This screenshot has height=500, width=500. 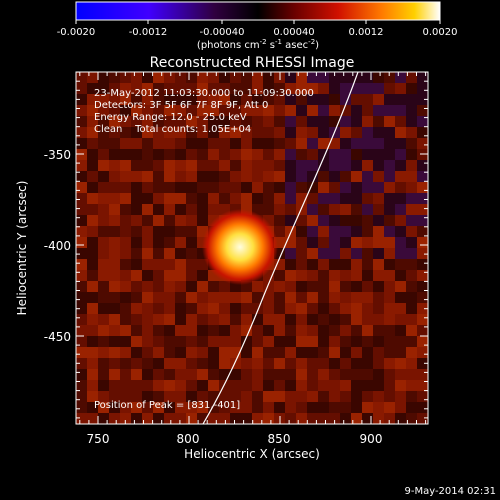 What do you see at coordinates (170, 117) in the screenshot?
I see `energy-range-text: Energy Range: 12.0 - 25.0 keV` at bounding box center [170, 117].